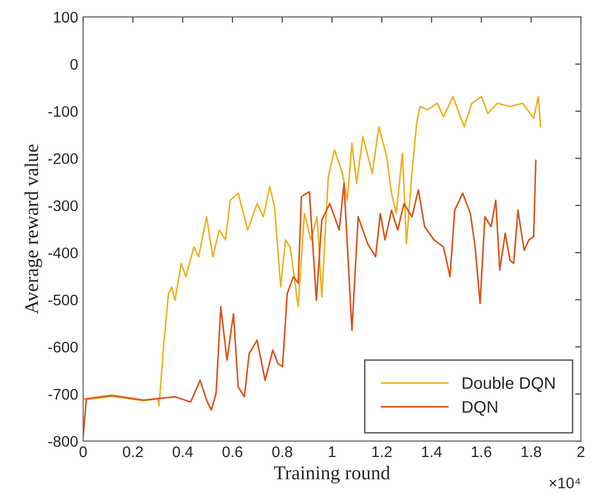 The image size is (607, 499). I want to click on x-tick-label: 0.6, so click(232, 452).